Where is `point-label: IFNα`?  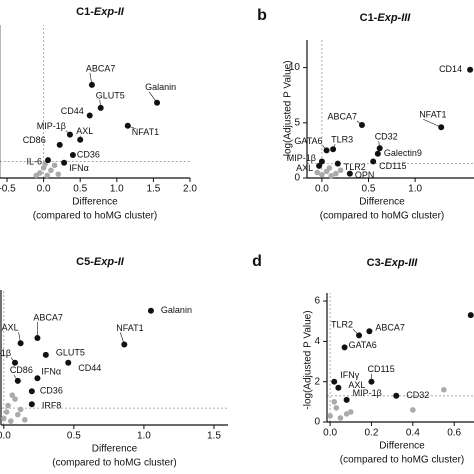 point-label: IFNα is located at coordinates (51, 372).